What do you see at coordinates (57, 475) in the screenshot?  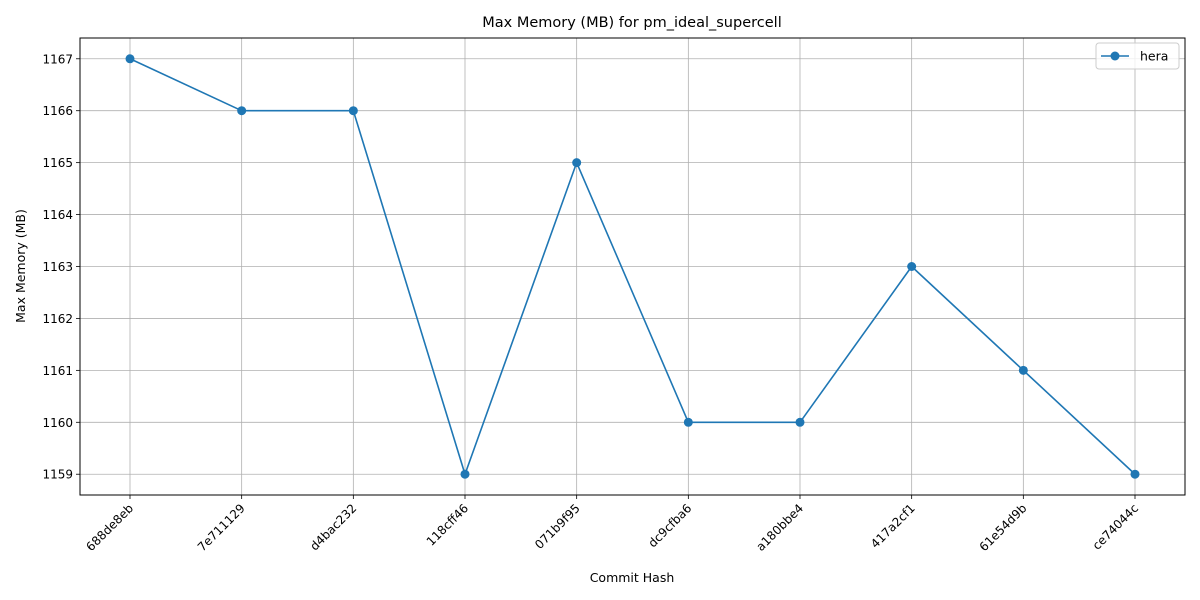 I see `y-tick-label: 1159` at bounding box center [57, 475].